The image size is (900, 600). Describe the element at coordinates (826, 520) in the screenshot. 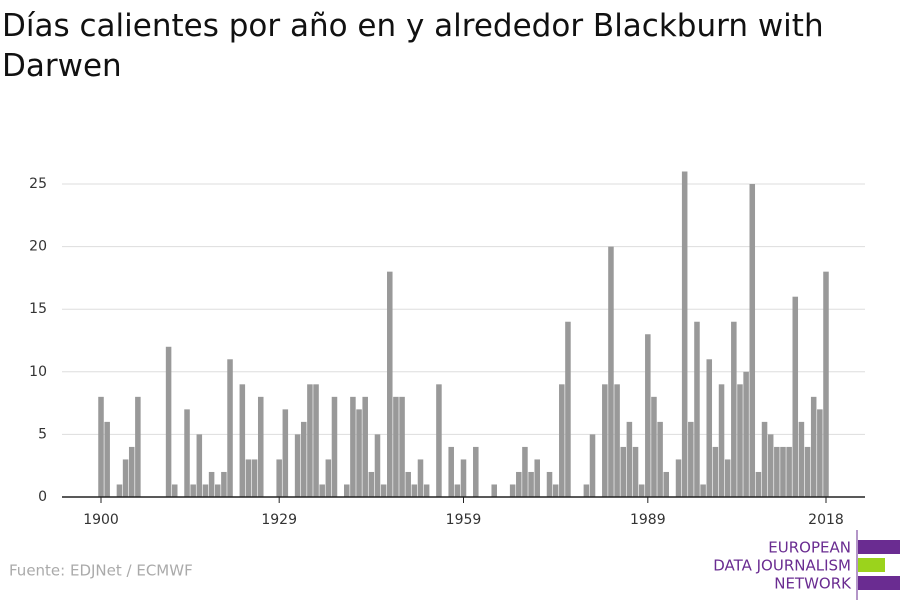

I see `x-tick-label: 2018` at that location.